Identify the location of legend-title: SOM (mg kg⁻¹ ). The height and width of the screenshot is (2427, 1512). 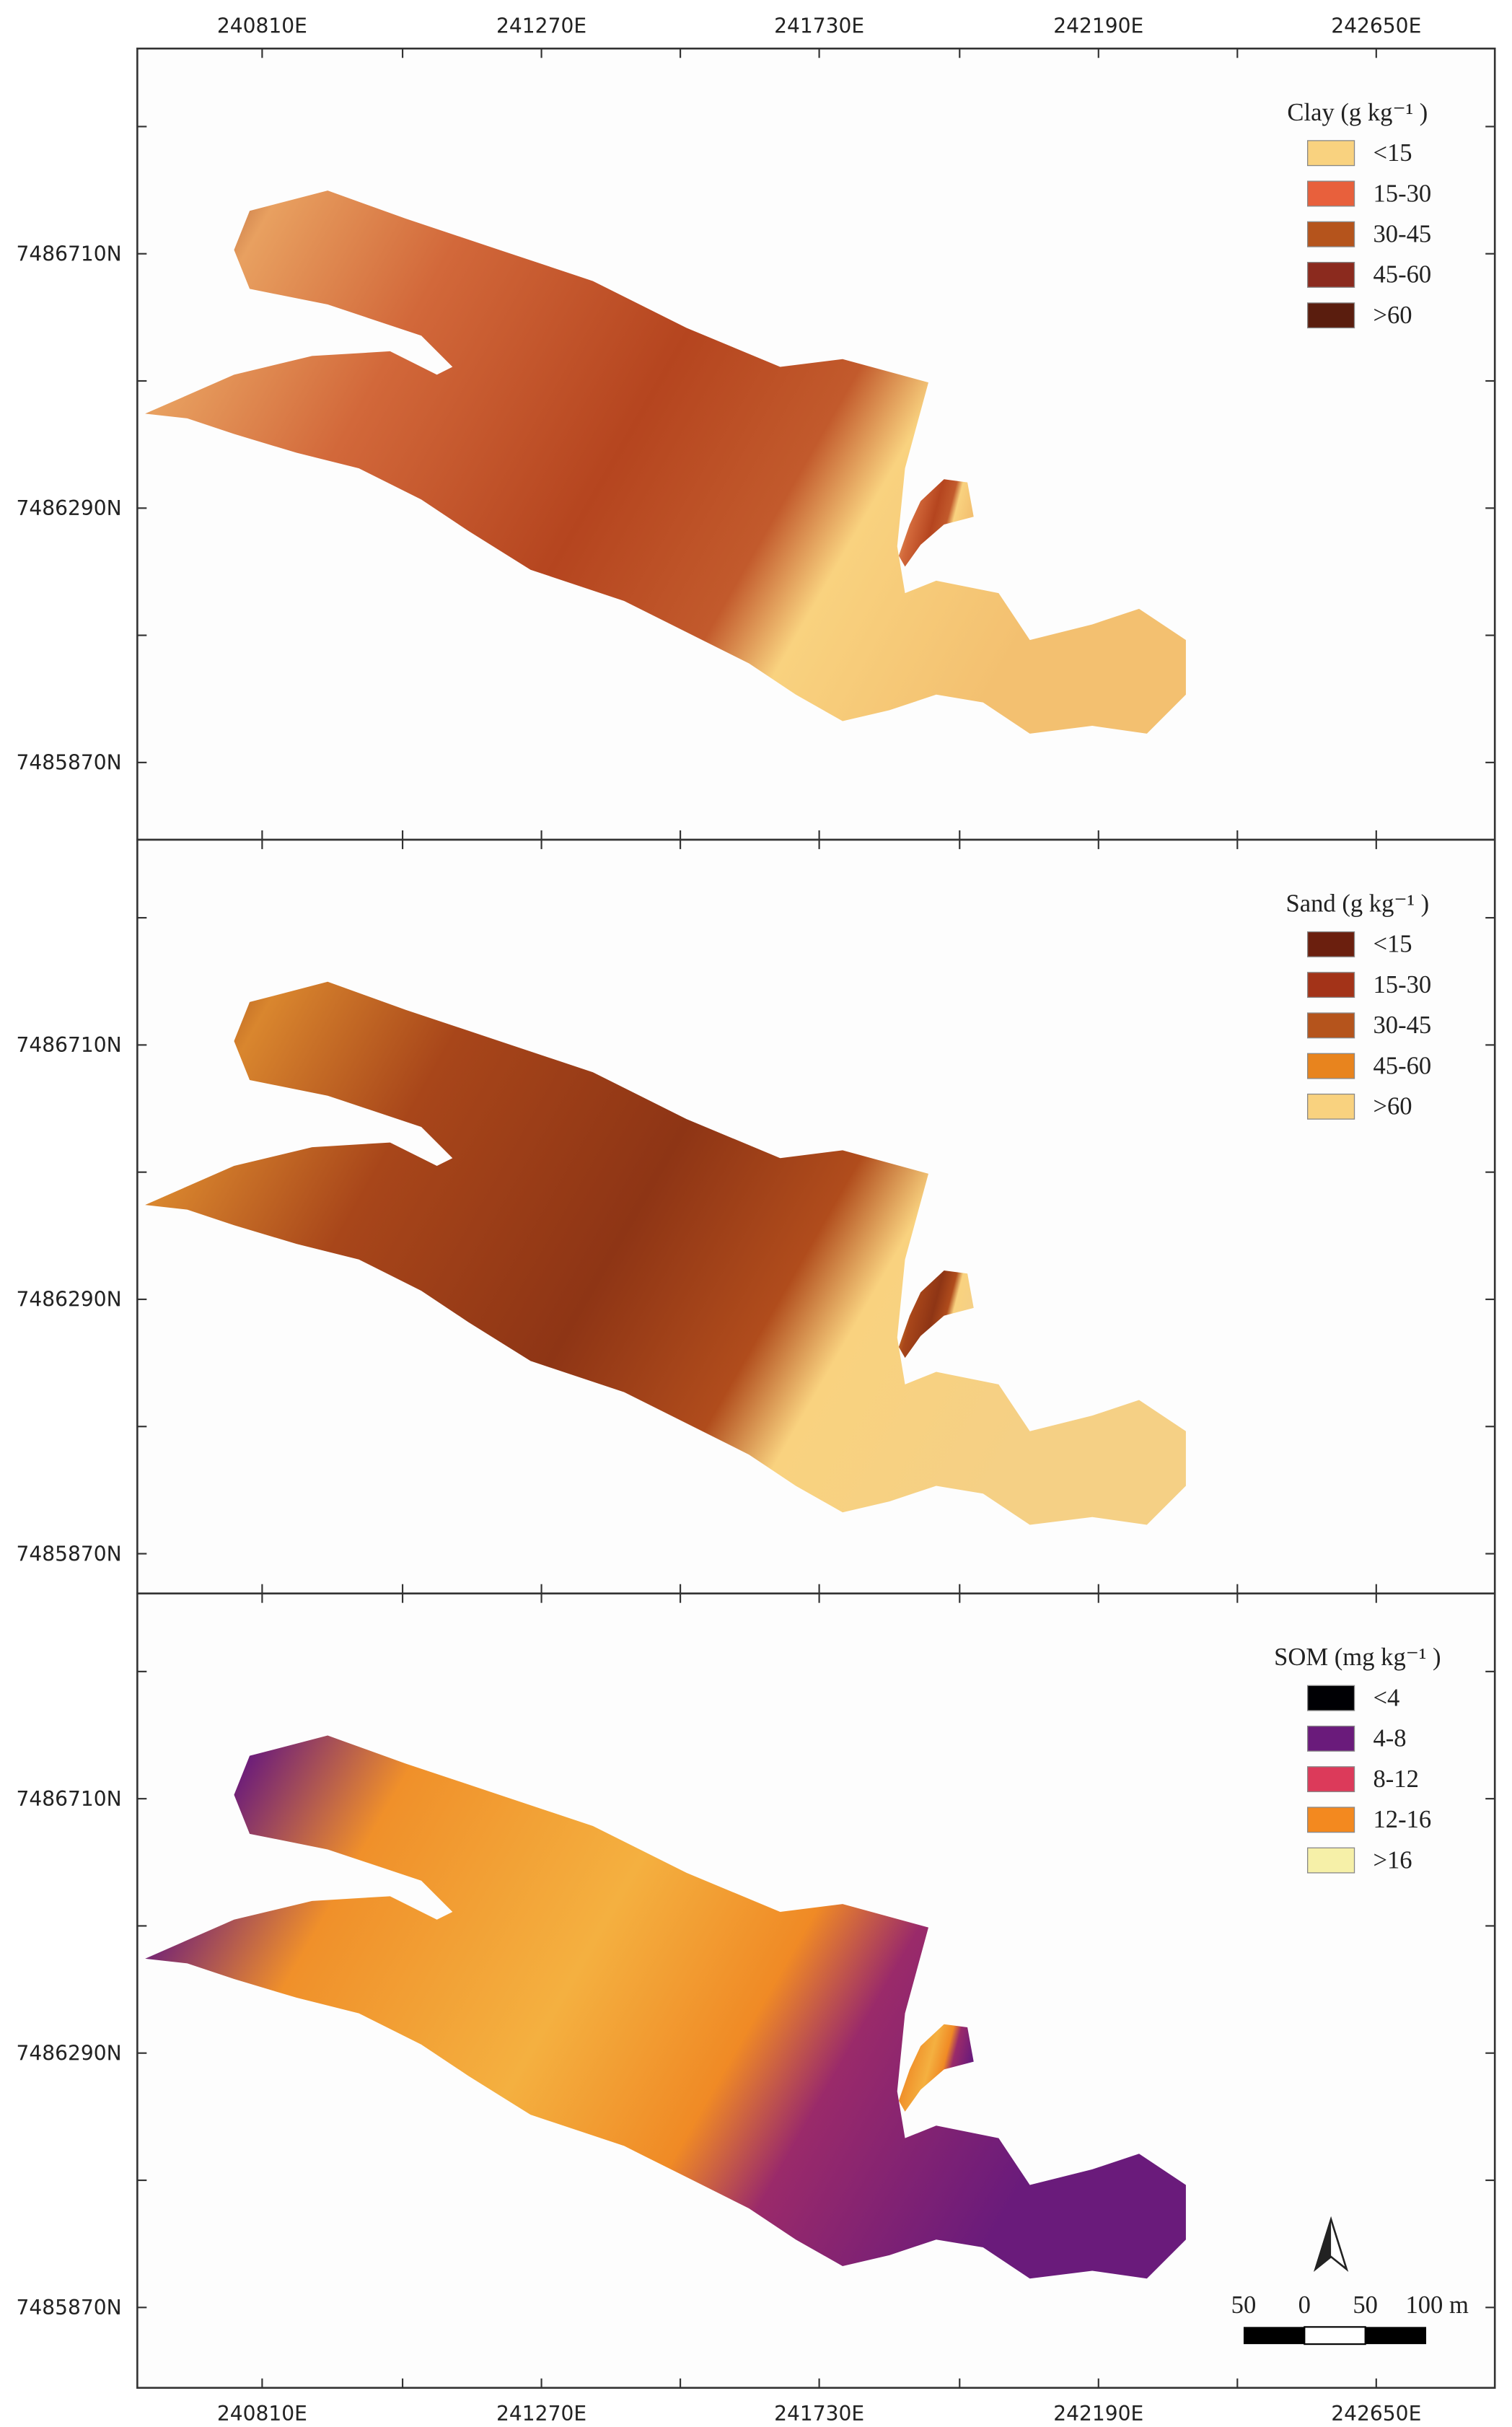
(1357, 1657).